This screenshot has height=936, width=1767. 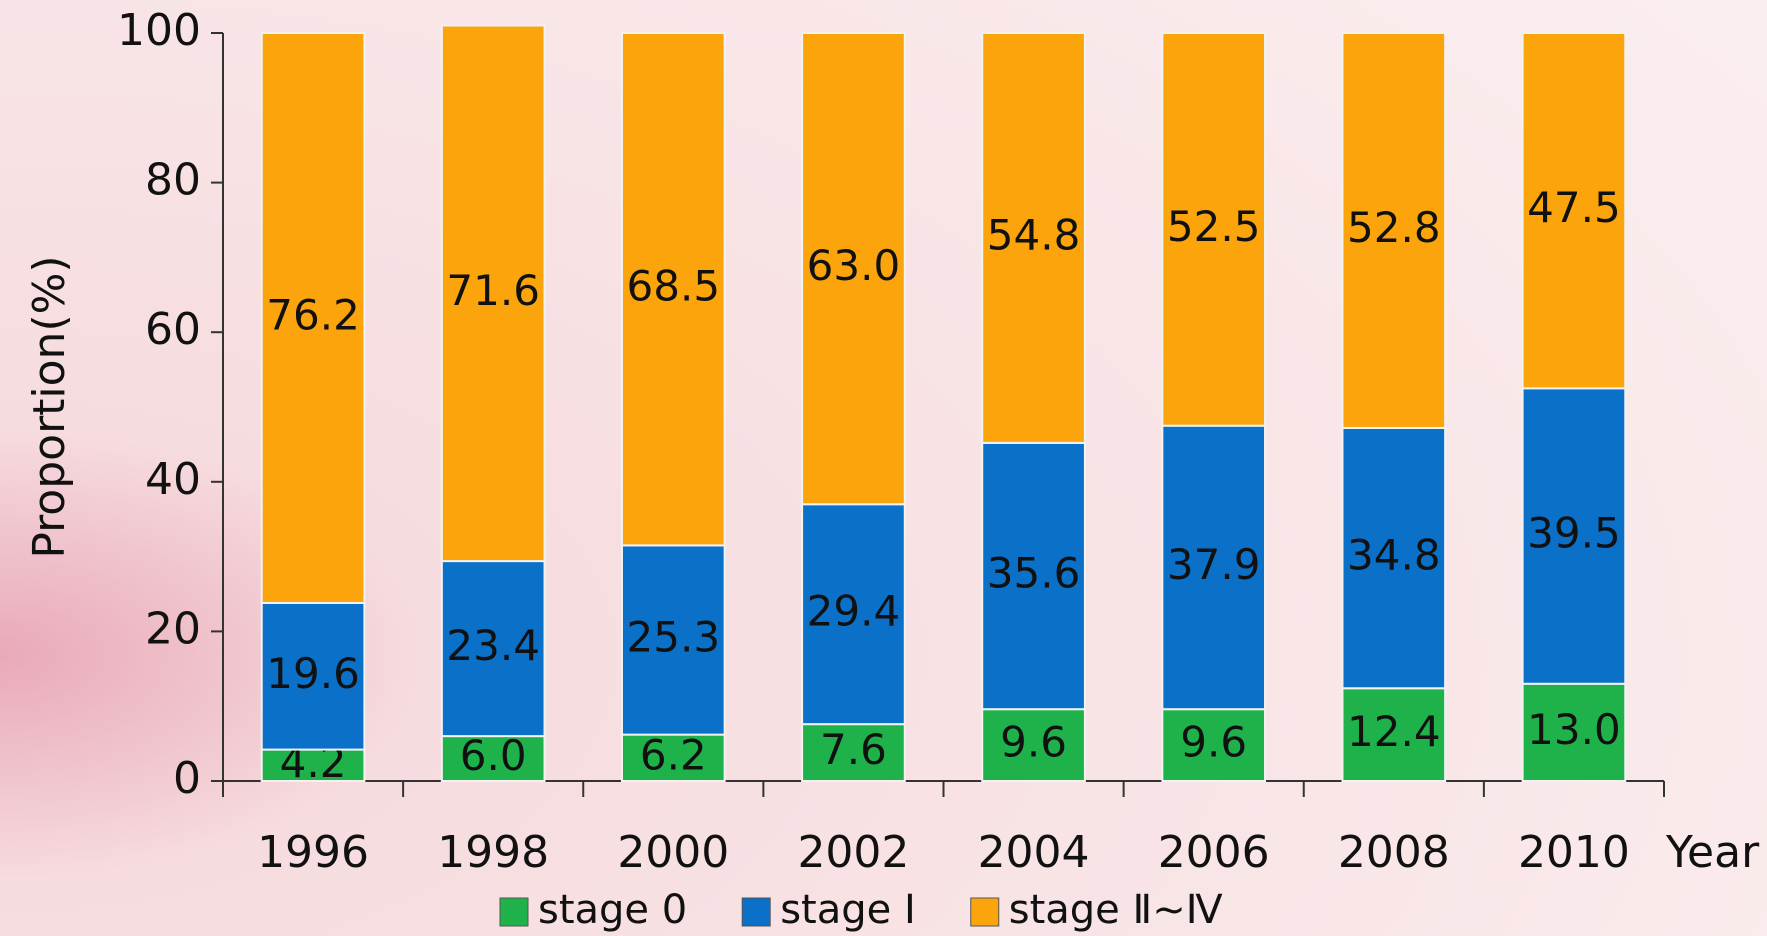 What do you see at coordinates (1214, 226) in the screenshot?
I see `data-label: 52.5` at bounding box center [1214, 226].